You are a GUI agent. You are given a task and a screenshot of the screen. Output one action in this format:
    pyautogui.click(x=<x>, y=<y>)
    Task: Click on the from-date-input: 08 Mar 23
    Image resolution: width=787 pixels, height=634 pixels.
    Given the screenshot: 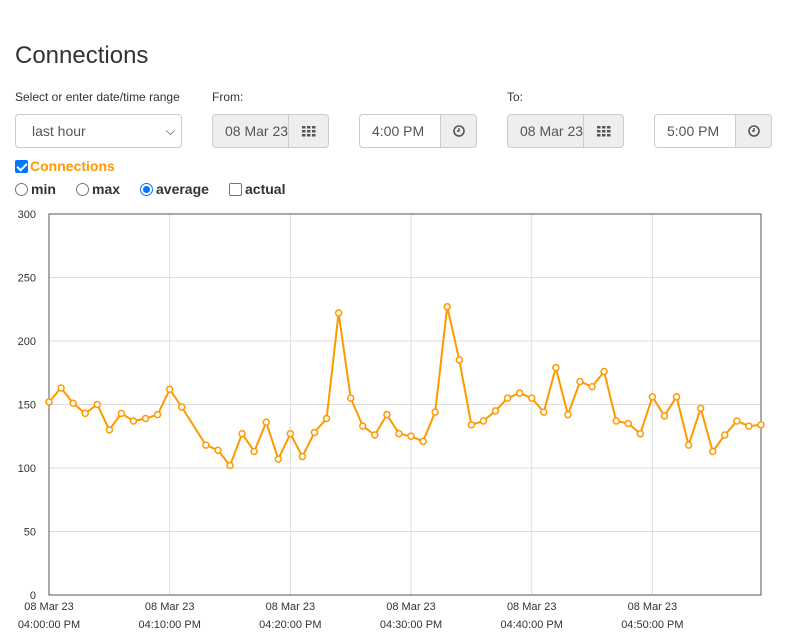 What is the action you would take?
    pyautogui.click(x=250, y=131)
    